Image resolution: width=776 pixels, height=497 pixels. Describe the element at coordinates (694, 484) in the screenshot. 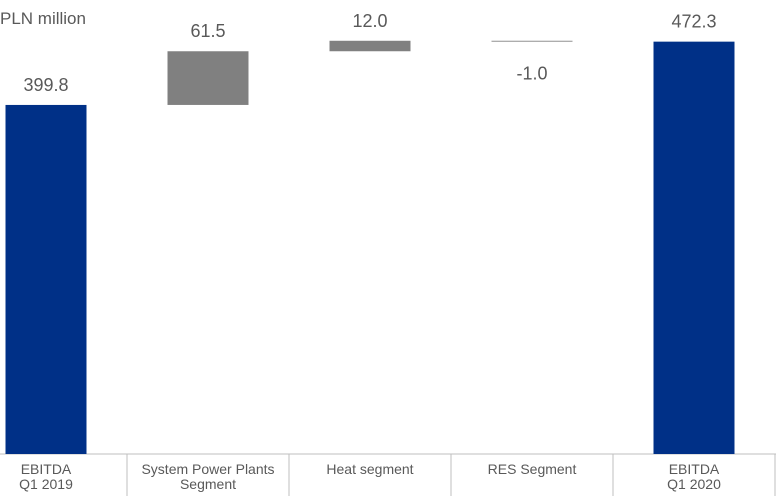

I see `category-label: Q1 2020` at that location.